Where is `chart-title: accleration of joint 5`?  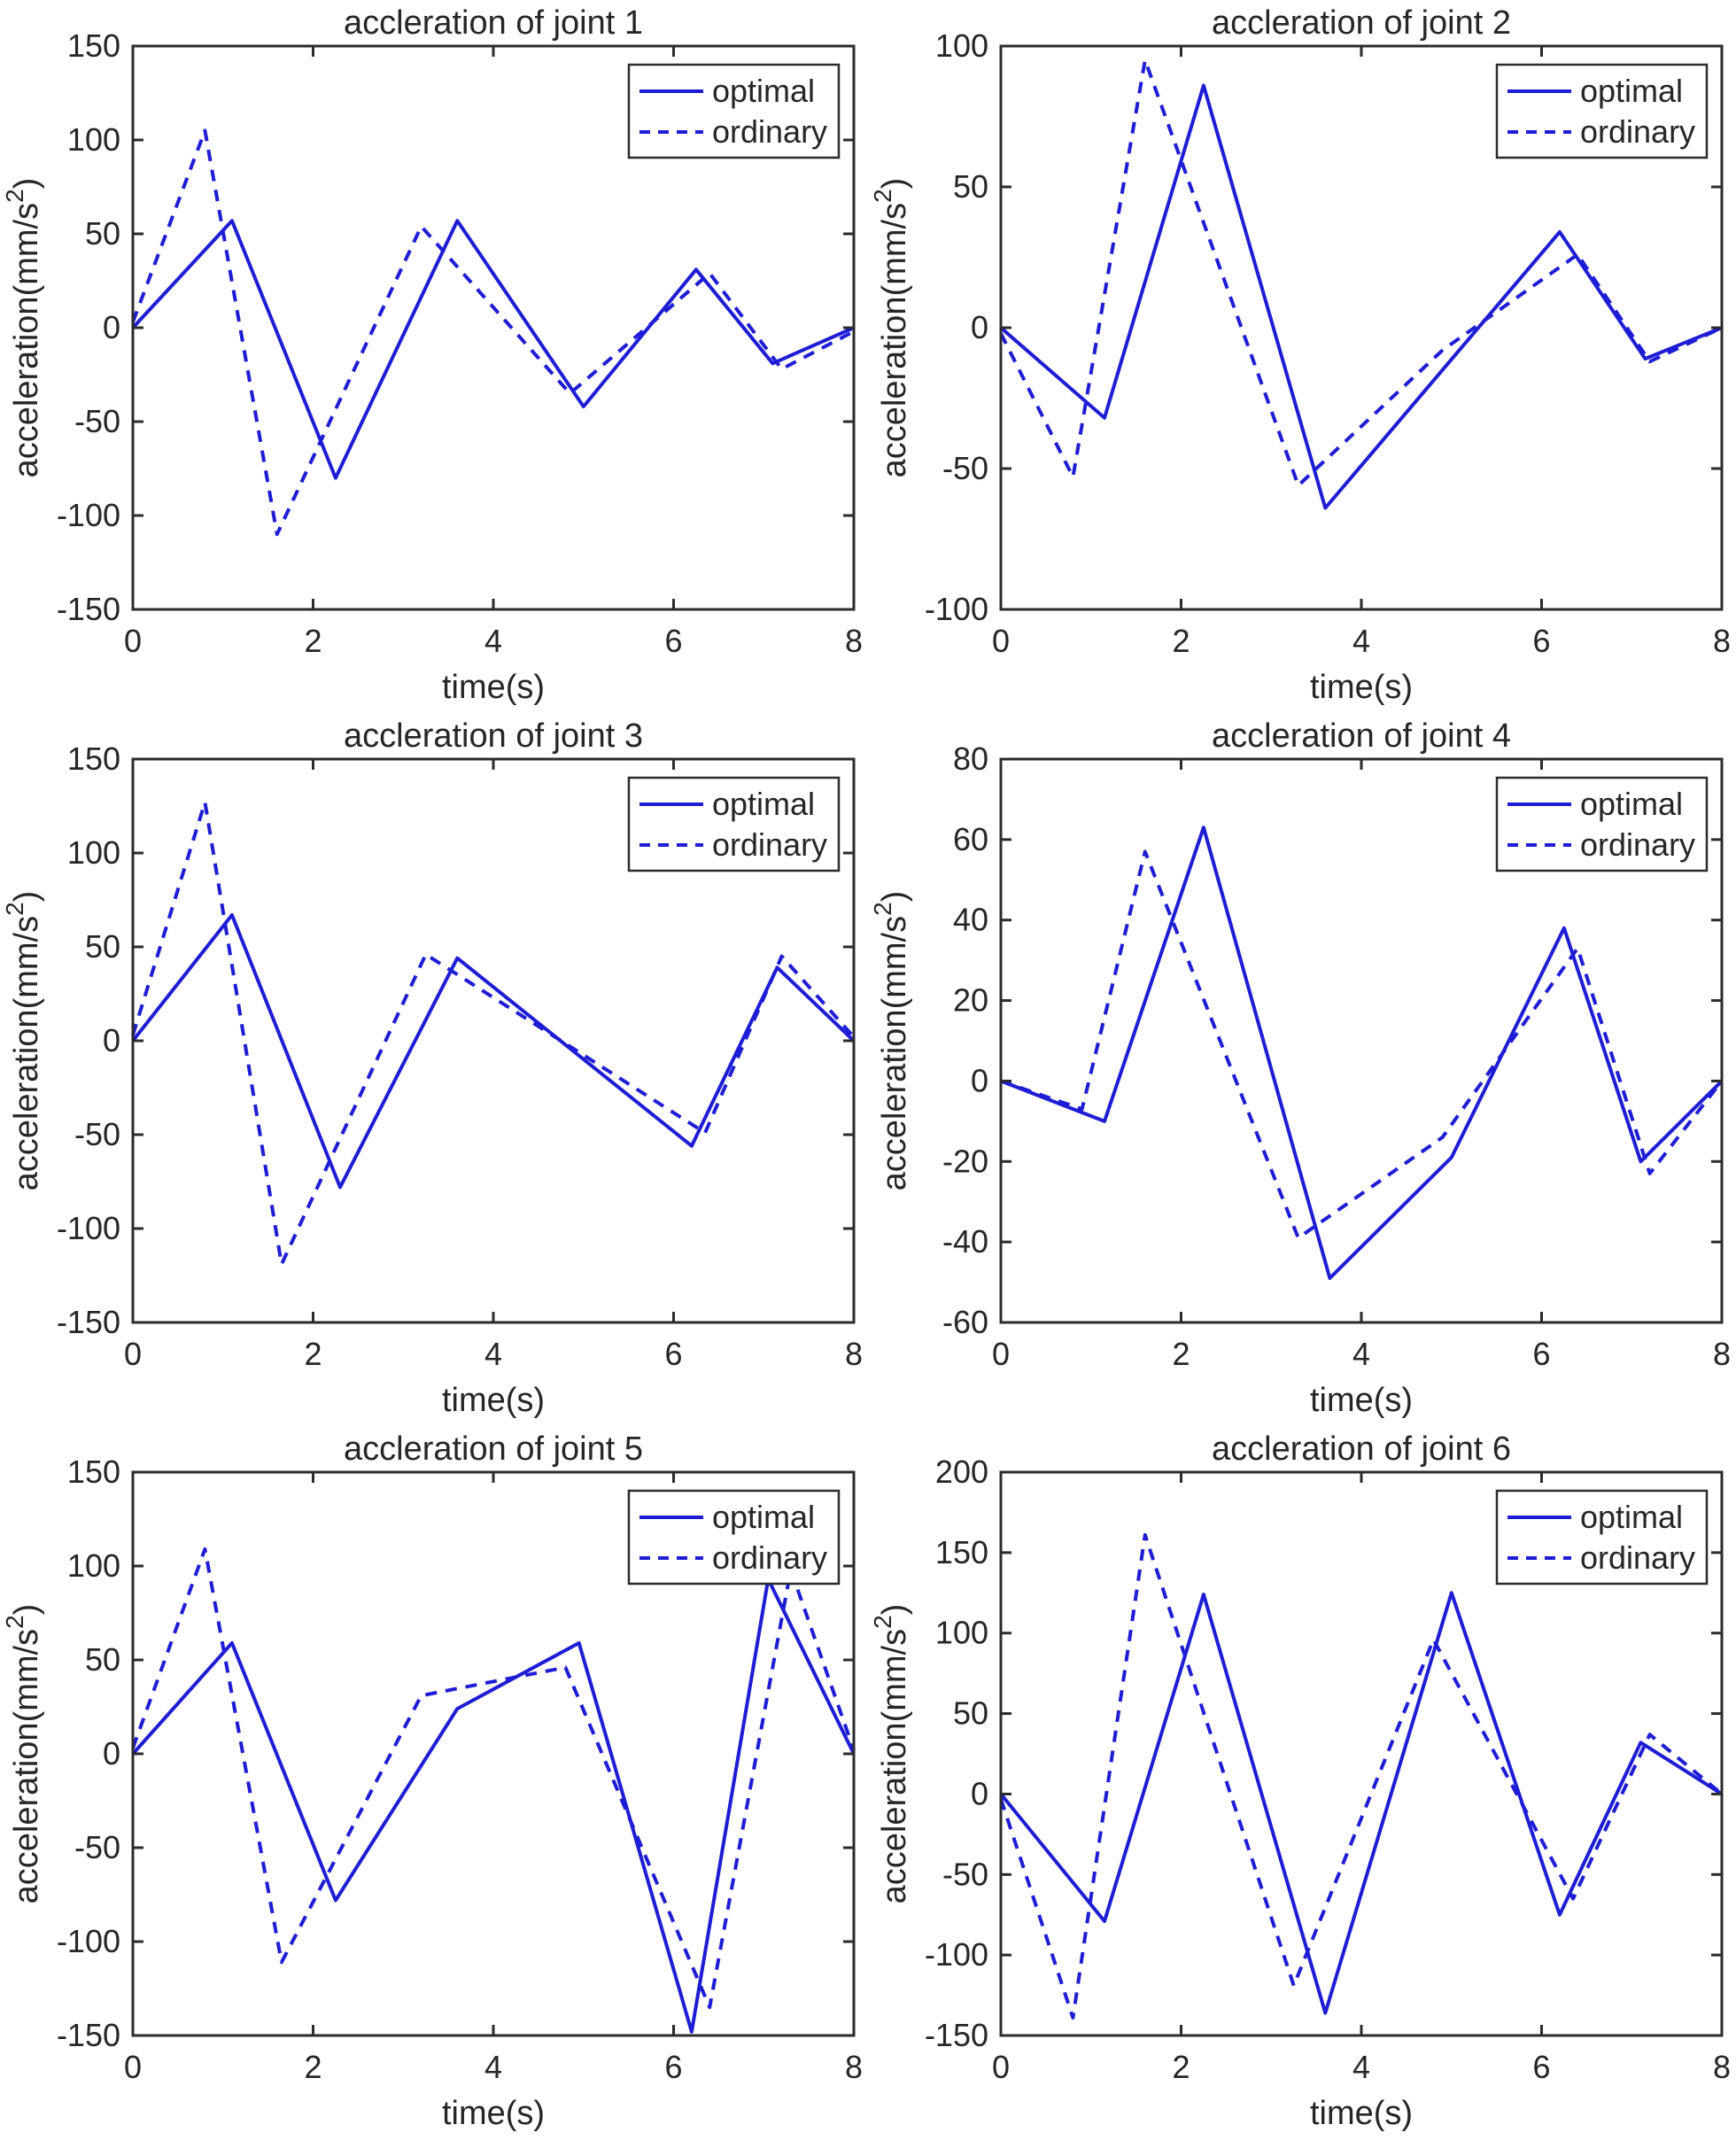 chart-title: accleration of joint 5 is located at coordinates (494, 1449).